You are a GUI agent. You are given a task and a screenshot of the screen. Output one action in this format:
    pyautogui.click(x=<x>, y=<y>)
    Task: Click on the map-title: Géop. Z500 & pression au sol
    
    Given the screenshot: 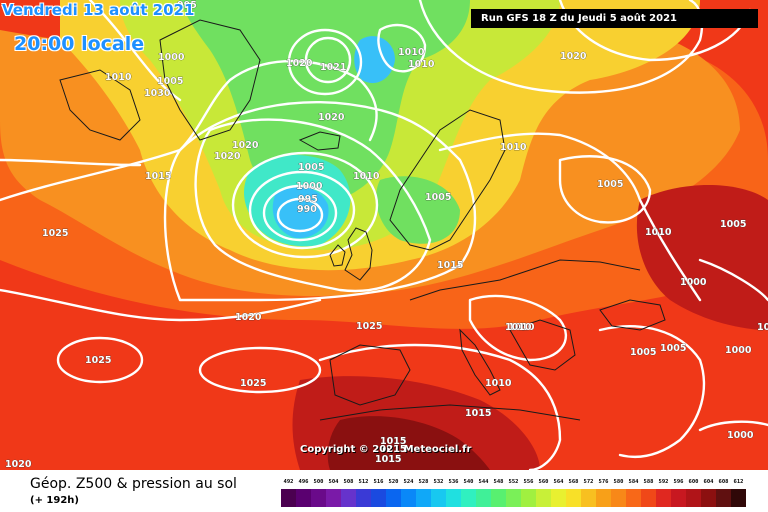 What is the action you would take?
    pyautogui.click(x=133, y=484)
    